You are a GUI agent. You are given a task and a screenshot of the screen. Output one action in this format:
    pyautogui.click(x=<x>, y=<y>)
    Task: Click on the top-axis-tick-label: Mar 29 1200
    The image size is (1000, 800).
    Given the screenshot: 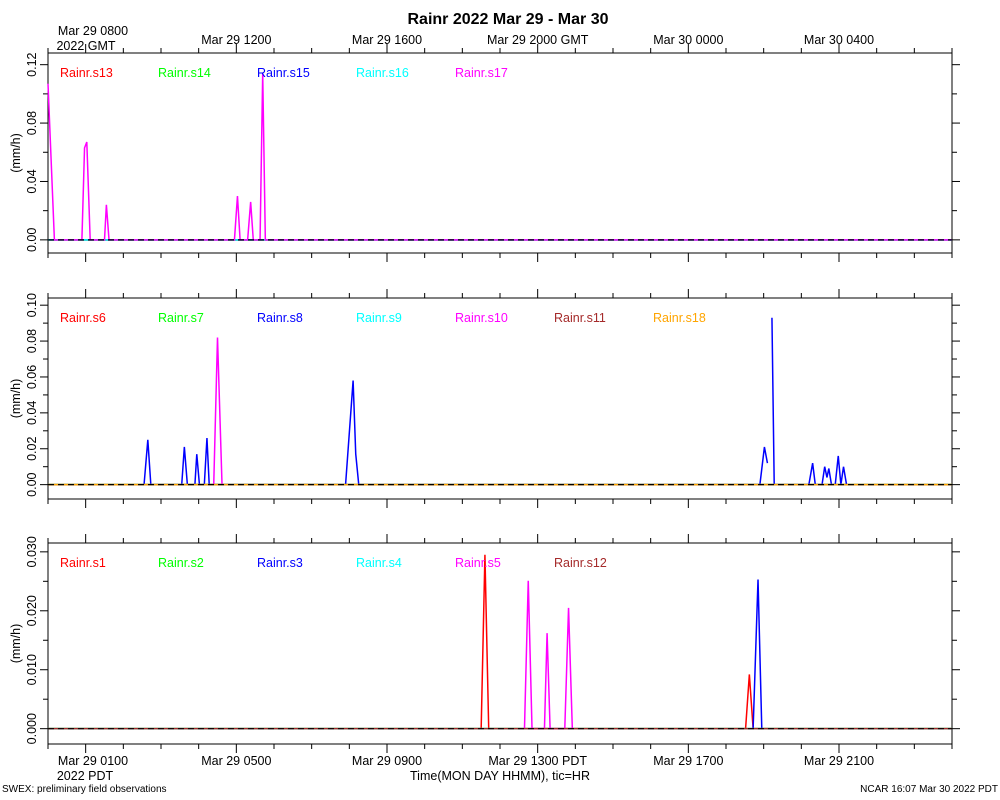 What is the action you would take?
    pyautogui.click(x=236, y=40)
    